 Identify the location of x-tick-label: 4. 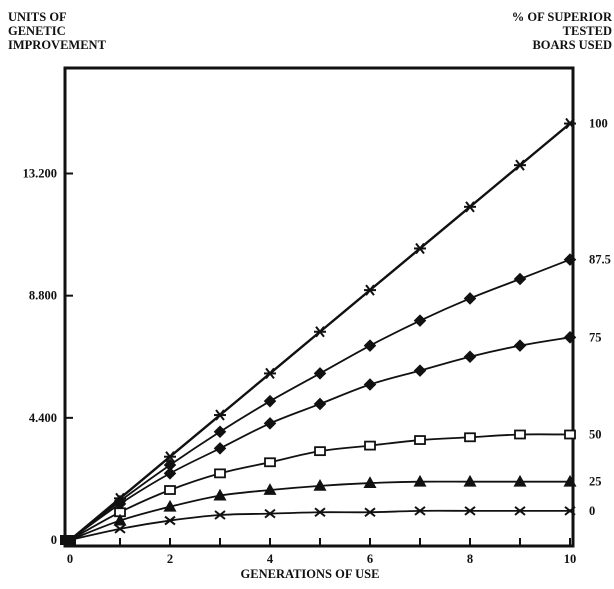
(270, 559).